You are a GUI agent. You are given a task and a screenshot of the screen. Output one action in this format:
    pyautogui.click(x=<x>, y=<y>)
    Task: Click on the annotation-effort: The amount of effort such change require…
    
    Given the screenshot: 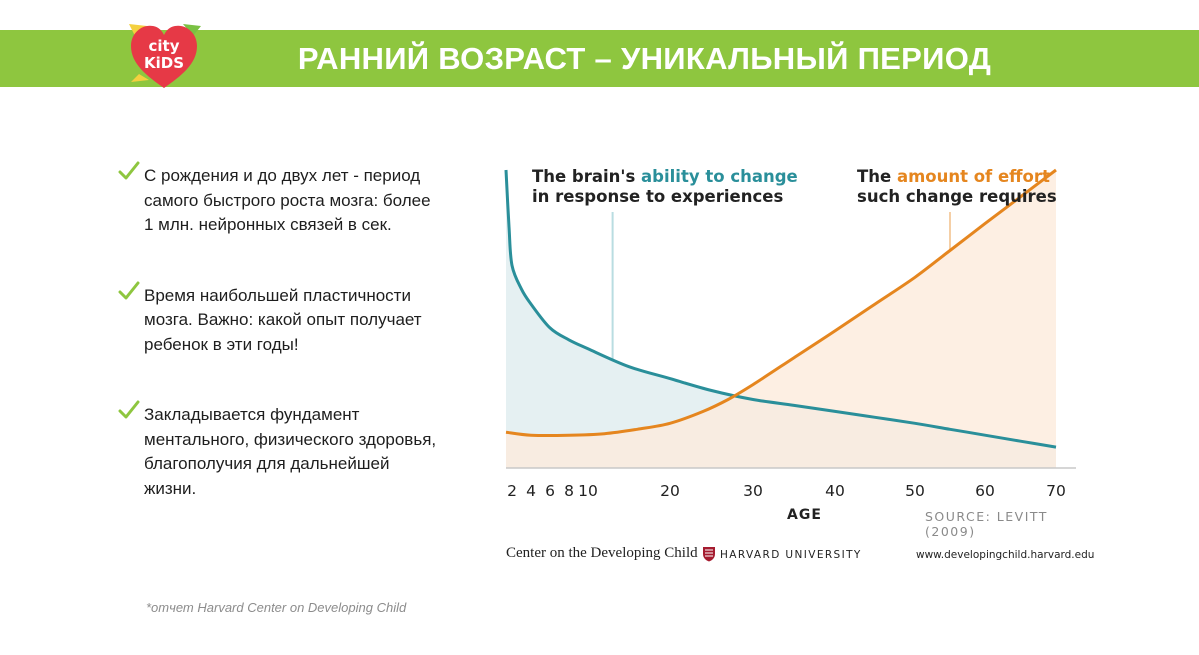 What is the action you would take?
    pyautogui.click(x=957, y=187)
    